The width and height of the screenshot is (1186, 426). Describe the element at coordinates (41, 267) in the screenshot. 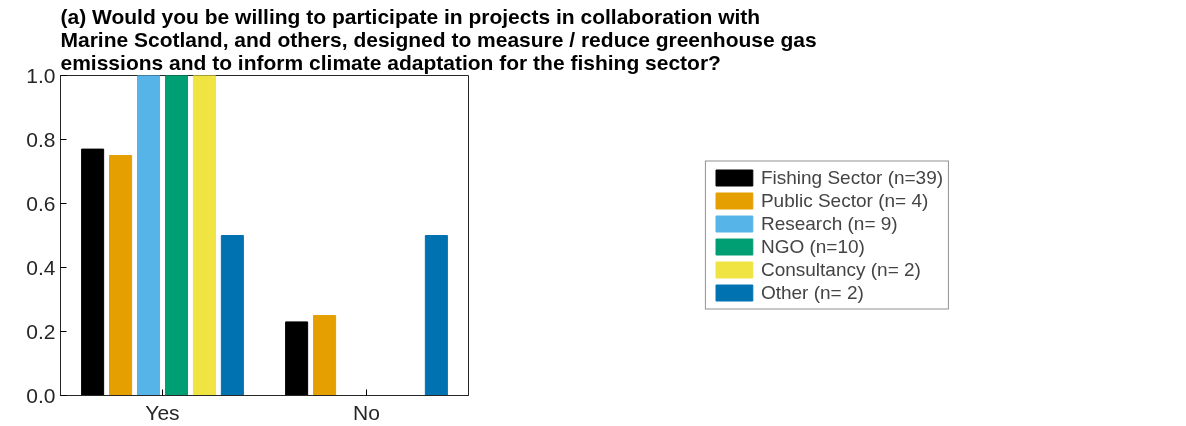

I see `y-tick-label: 0.4` at that location.